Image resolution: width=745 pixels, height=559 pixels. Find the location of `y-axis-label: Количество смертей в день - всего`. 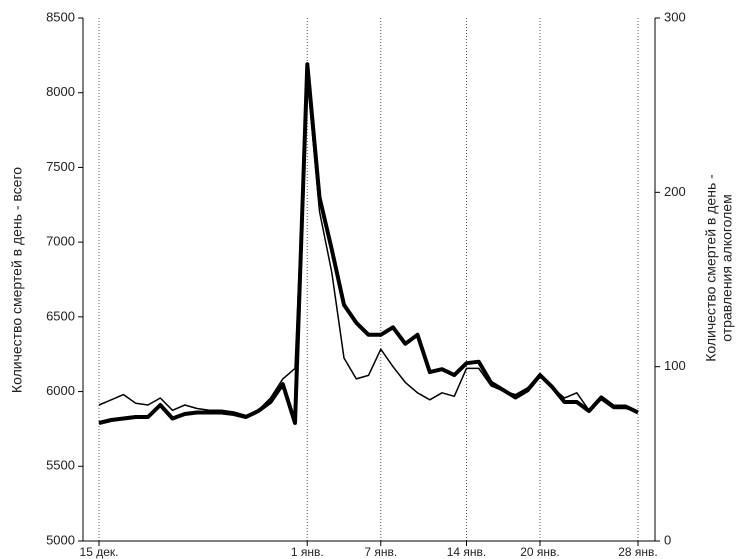

y-axis-label: Количество смертей в день - всего is located at coordinates (17, 280).